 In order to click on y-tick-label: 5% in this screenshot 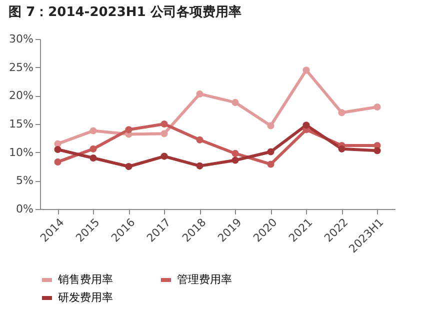, I will do `click(25, 181)`.